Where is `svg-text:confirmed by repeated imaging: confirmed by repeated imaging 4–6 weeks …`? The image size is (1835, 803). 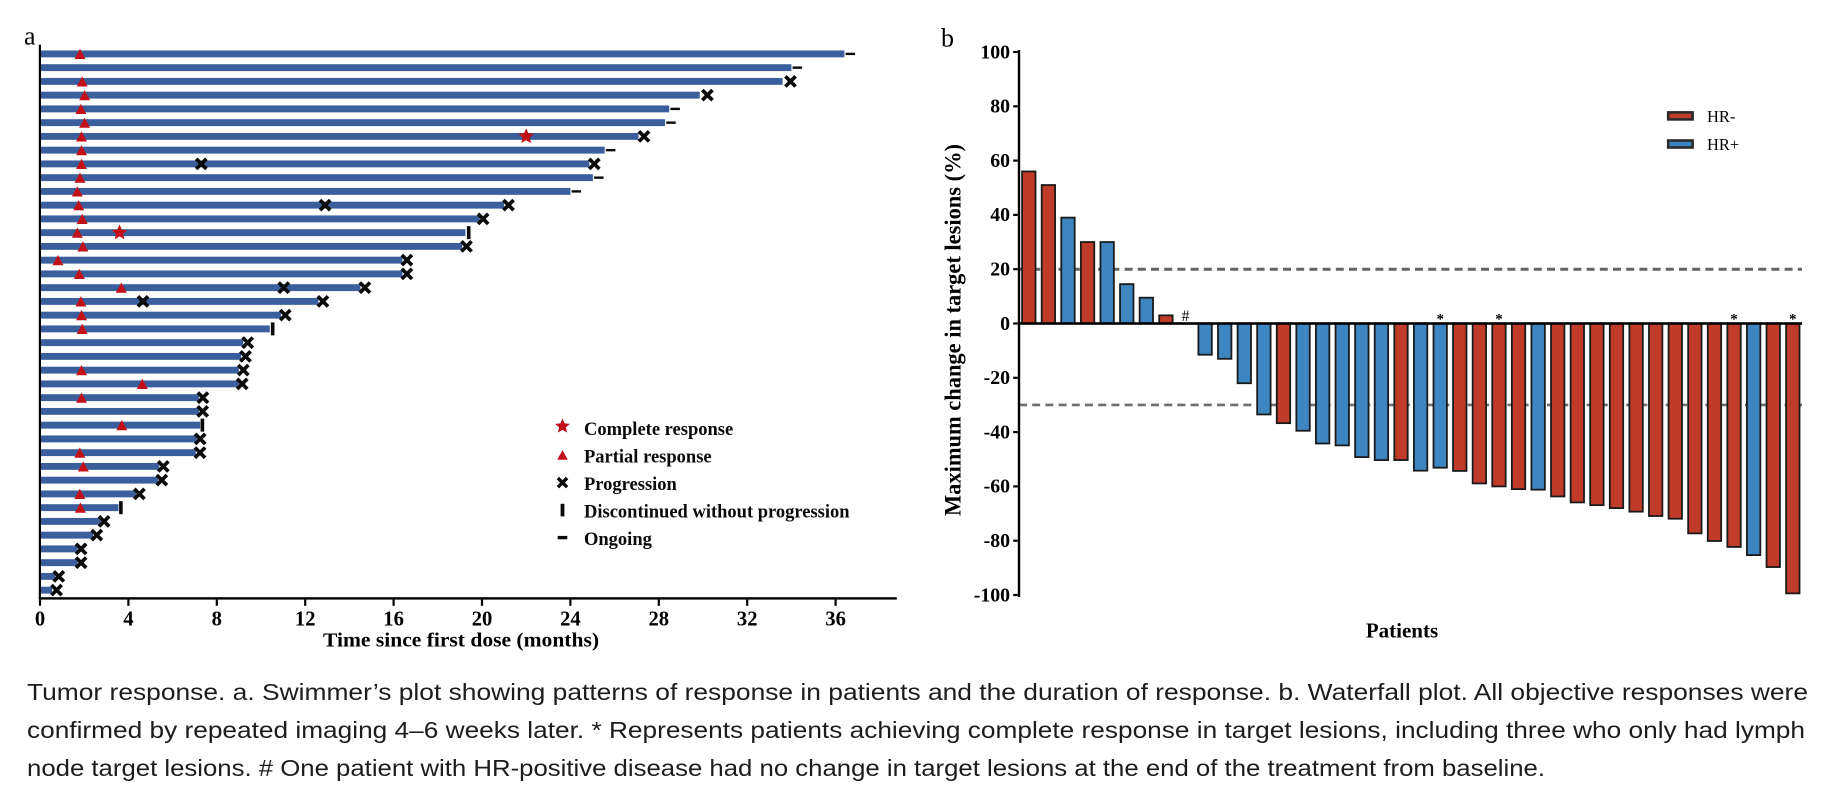 svg-text:confirmed by repeated imaging: confirmed by repeated imaging 4–6 weeks … is located at coordinates (916, 730).